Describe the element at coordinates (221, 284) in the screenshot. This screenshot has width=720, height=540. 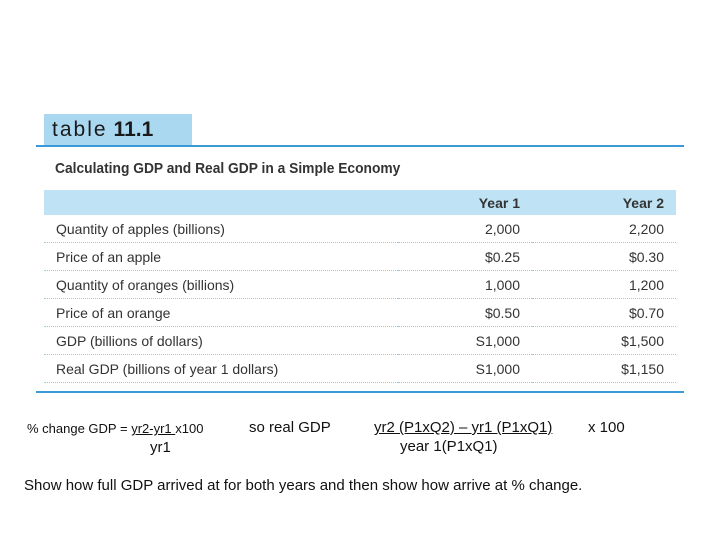
I see `row-label: Quantity of oranges (billions)` at that location.